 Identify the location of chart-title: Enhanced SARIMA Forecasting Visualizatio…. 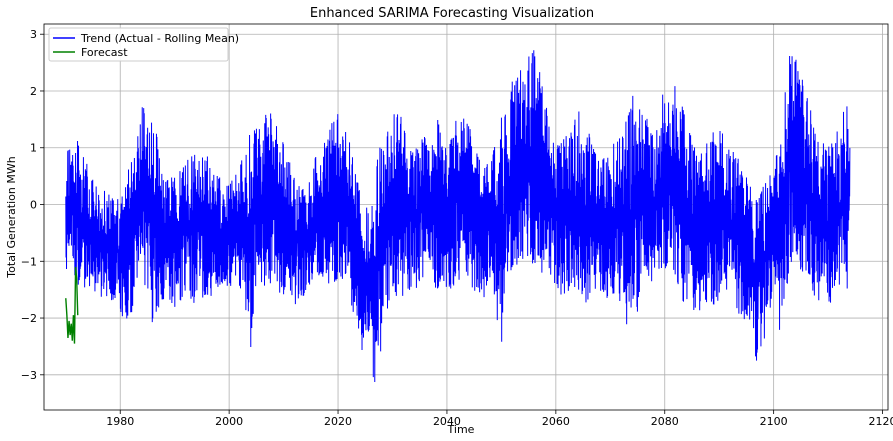
(452, 13).